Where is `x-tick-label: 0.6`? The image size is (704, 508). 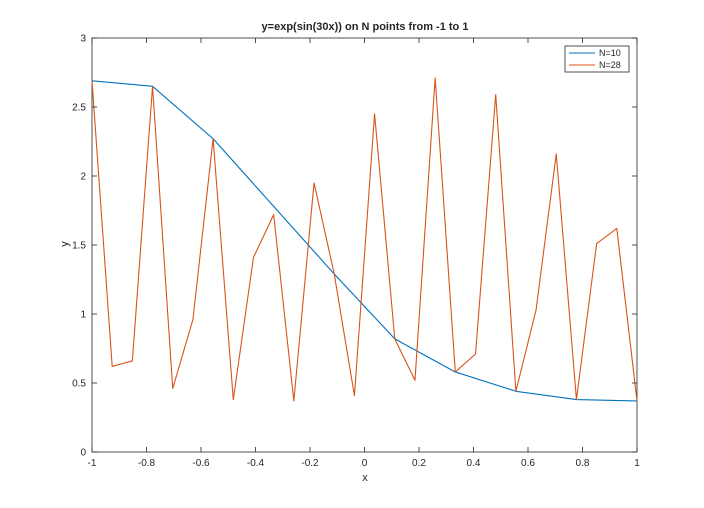
x-tick-label: 0.6 is located at coordinates (528, 463).